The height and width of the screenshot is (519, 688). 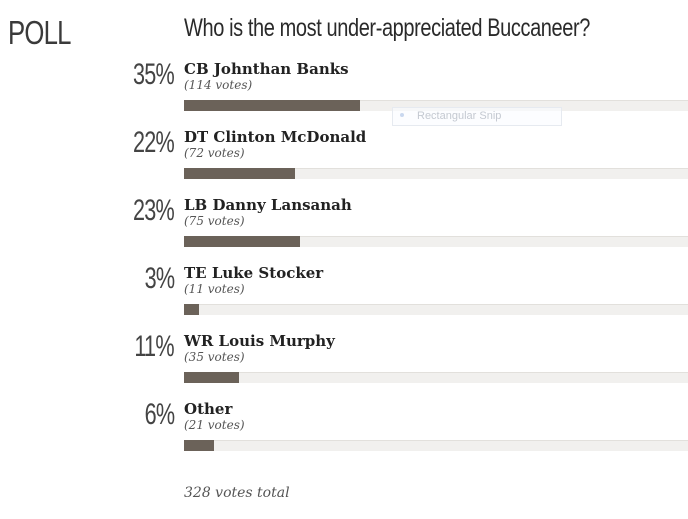 I want to click on option-percent: 35%, so click(x=153, y=74).